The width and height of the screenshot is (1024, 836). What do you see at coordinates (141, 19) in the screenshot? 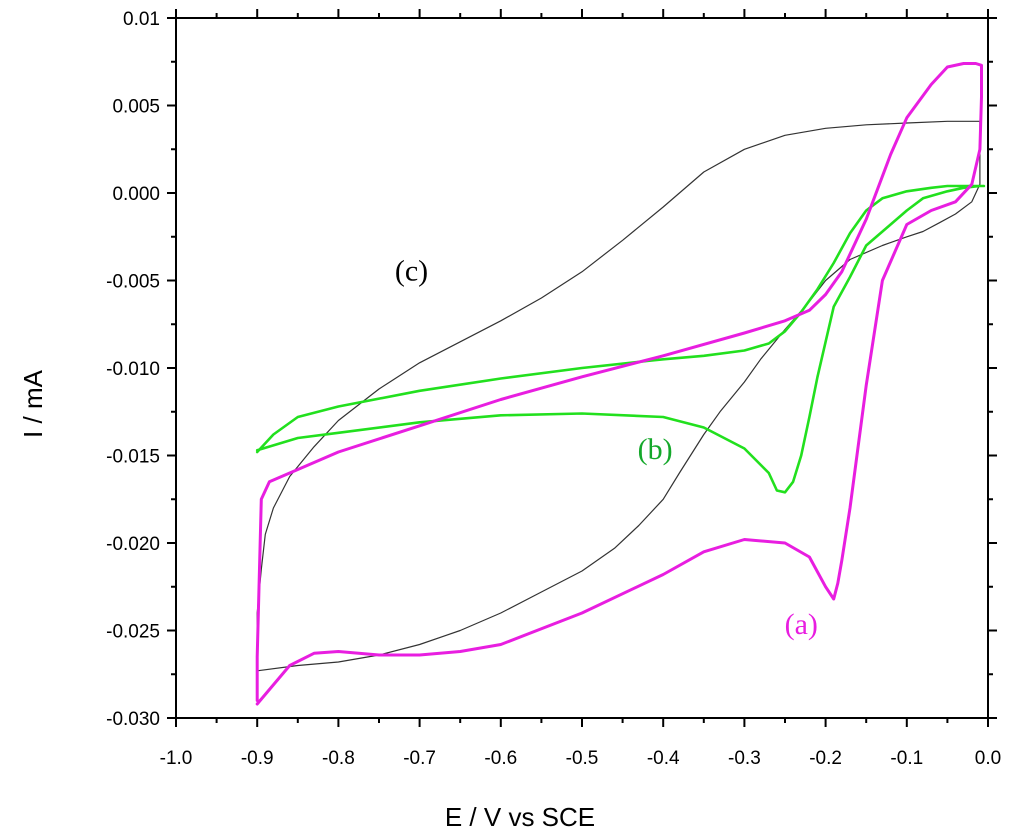
I see `y-tick-label: 0.01` at bounding box center [141, 19].